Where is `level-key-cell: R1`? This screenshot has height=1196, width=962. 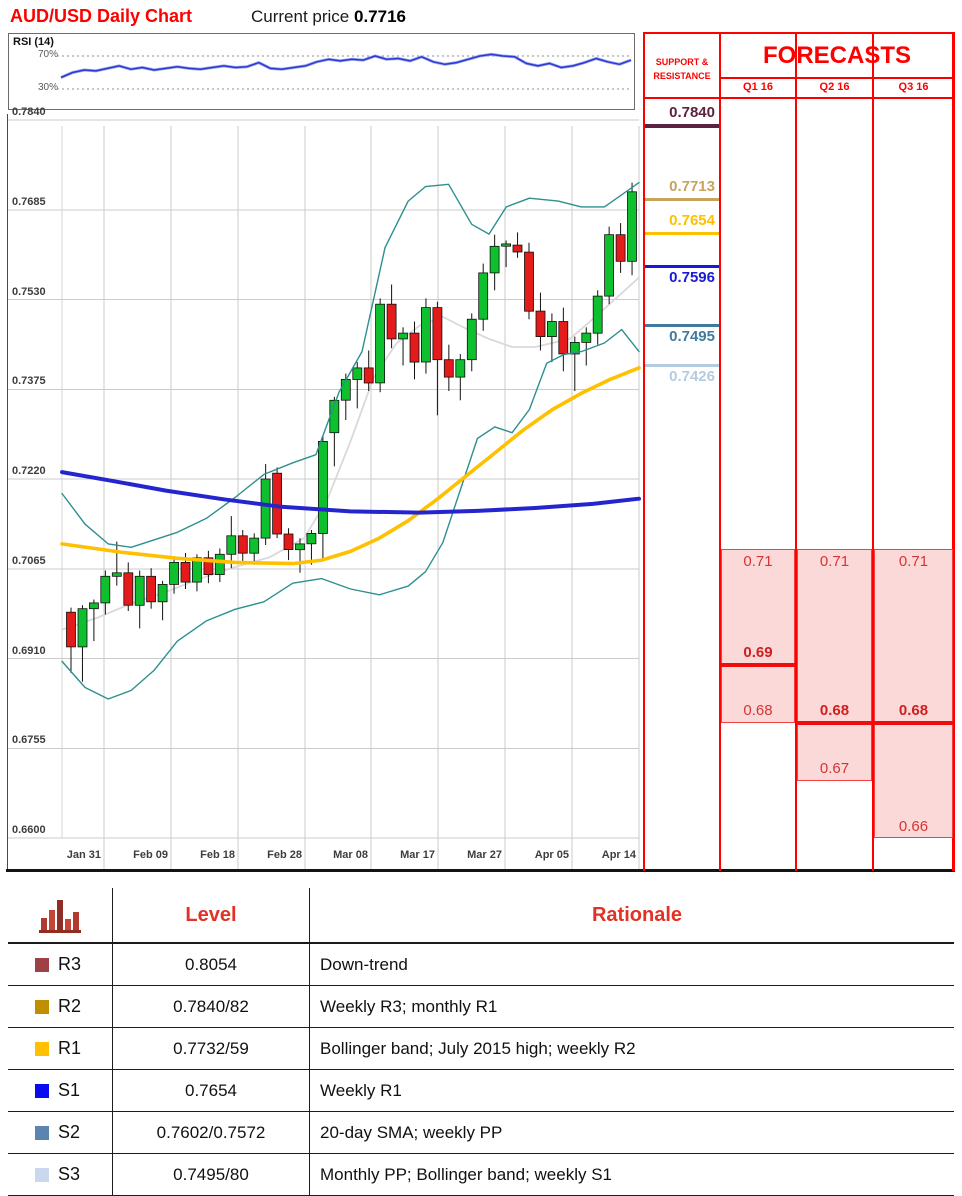 level-key-cell: R1 is located at coordinates (60, 1048).